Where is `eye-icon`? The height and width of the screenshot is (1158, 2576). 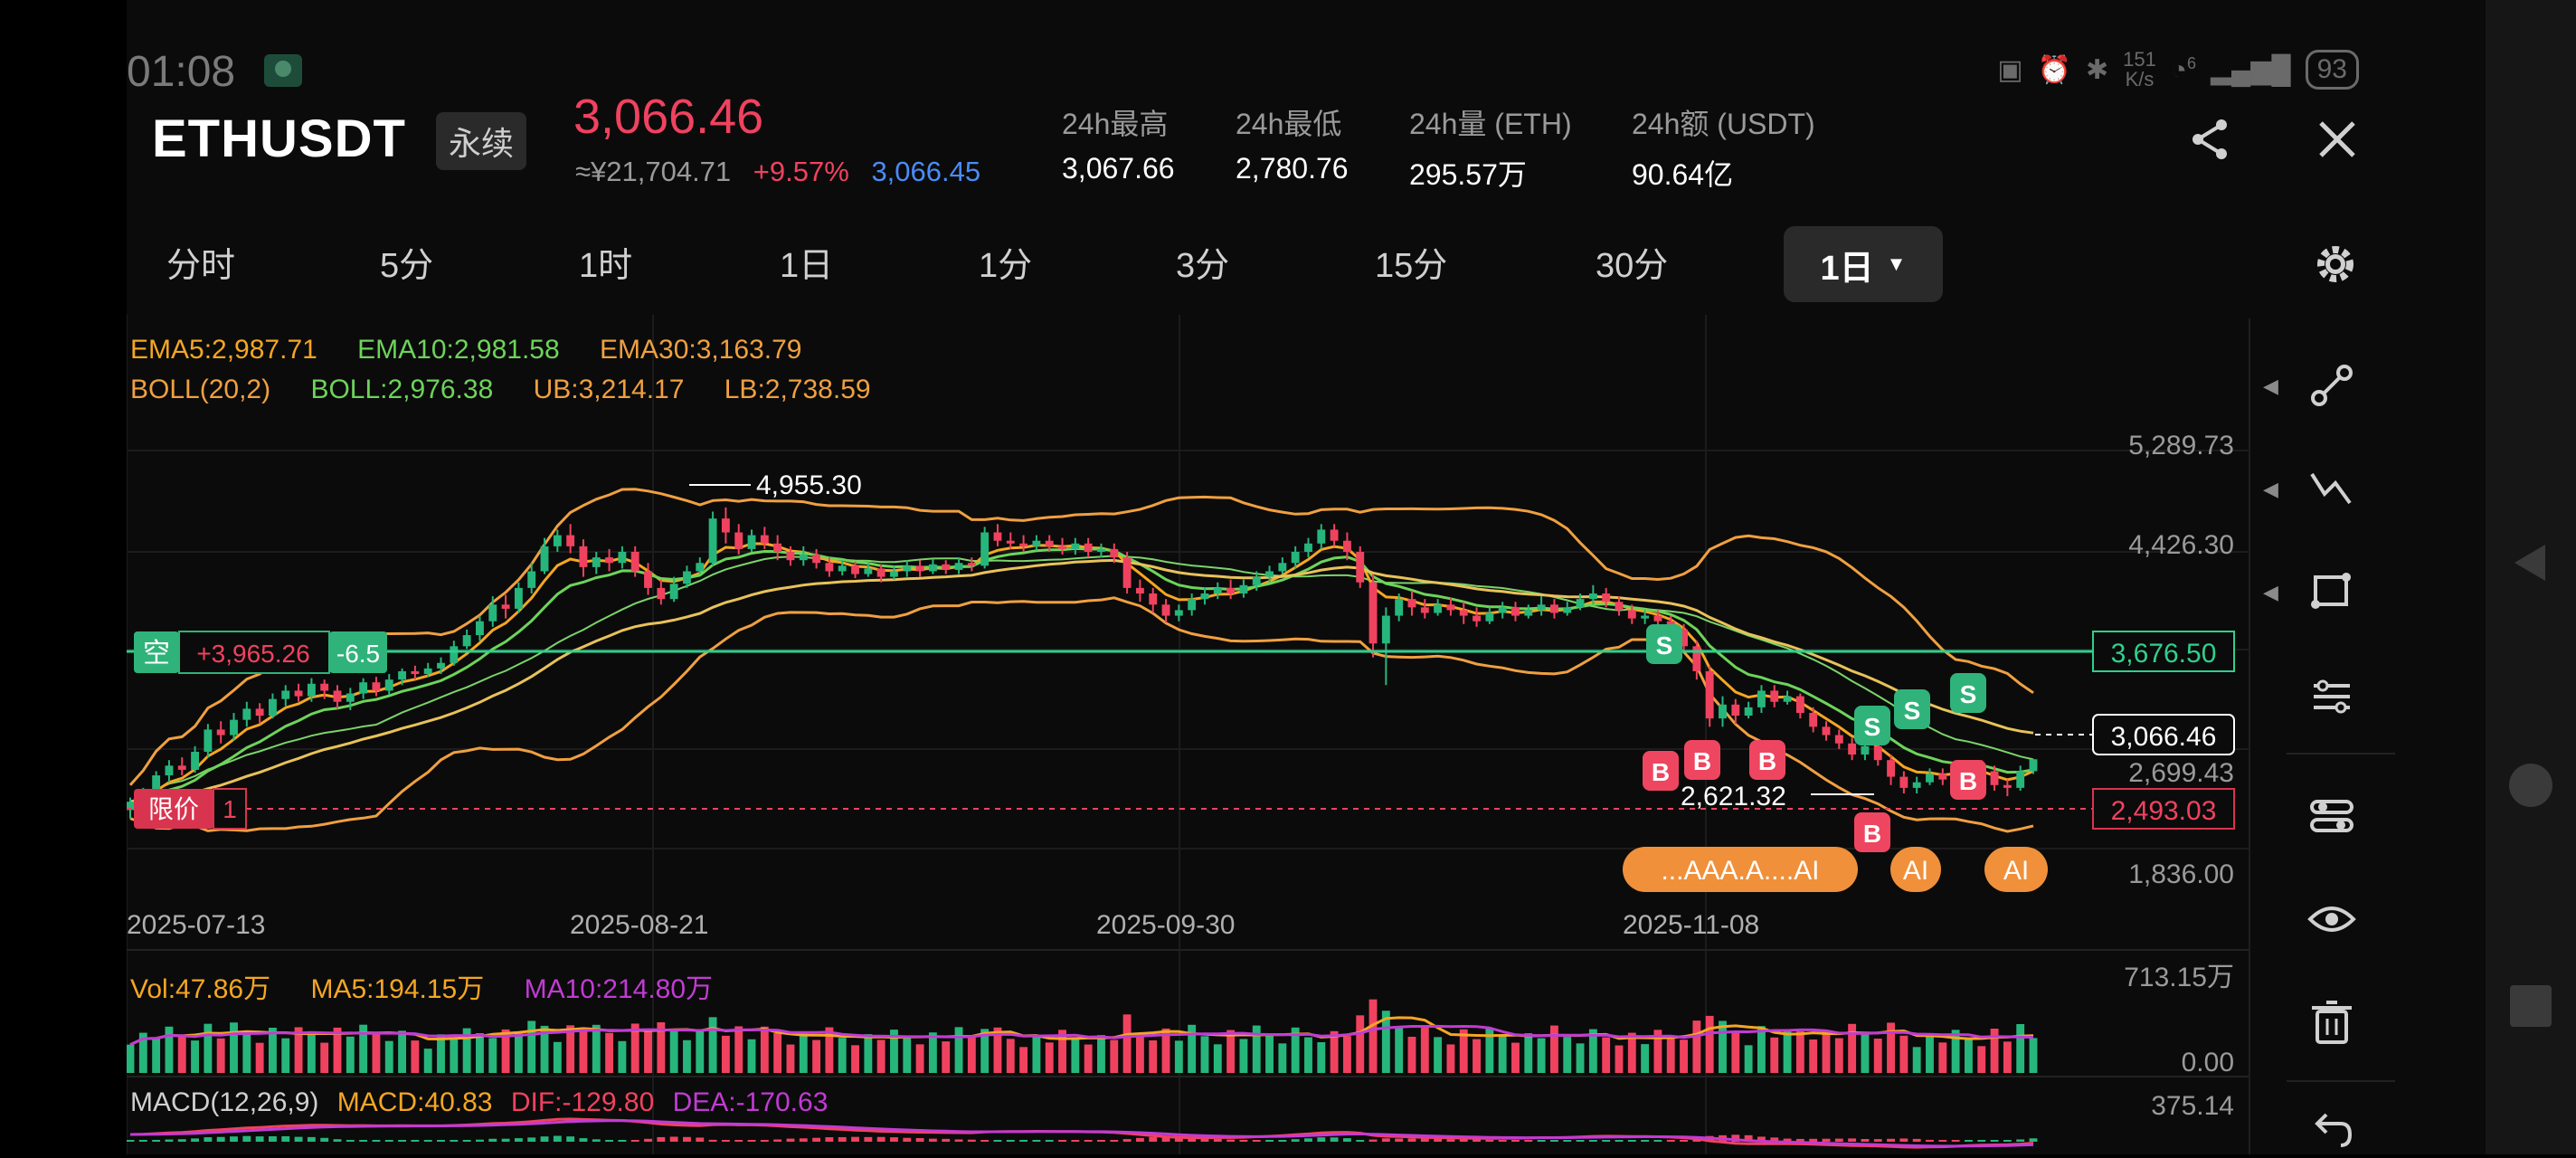
eye-icon is located at coordinates (2332, 919).